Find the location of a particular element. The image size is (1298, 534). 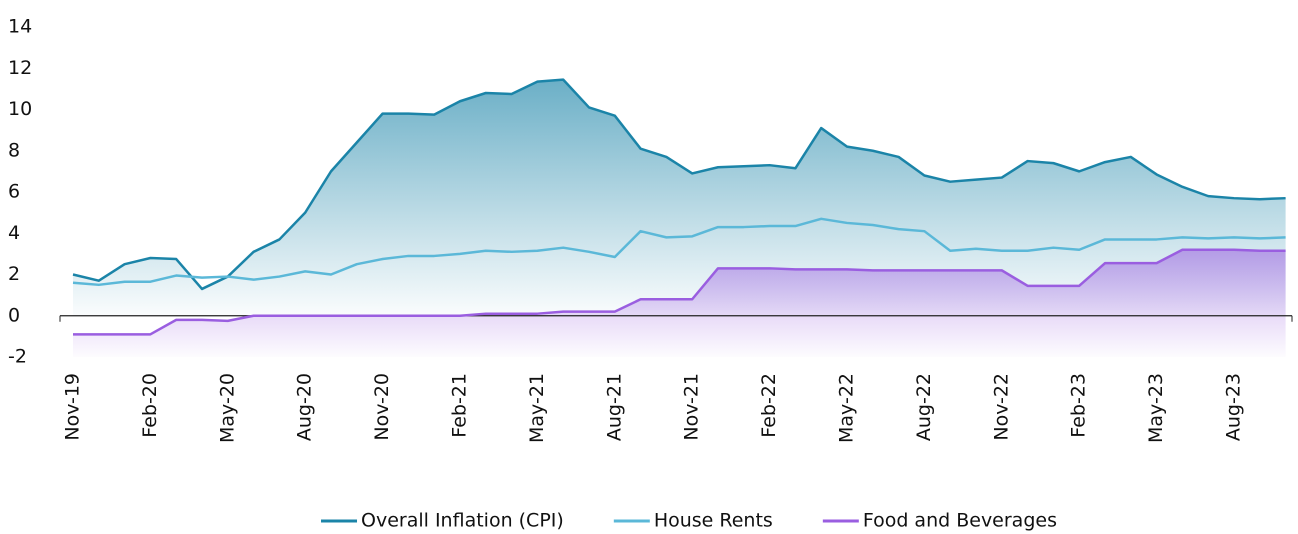

x-tick-label: Aug-21 is located at coordinates (614, 407).